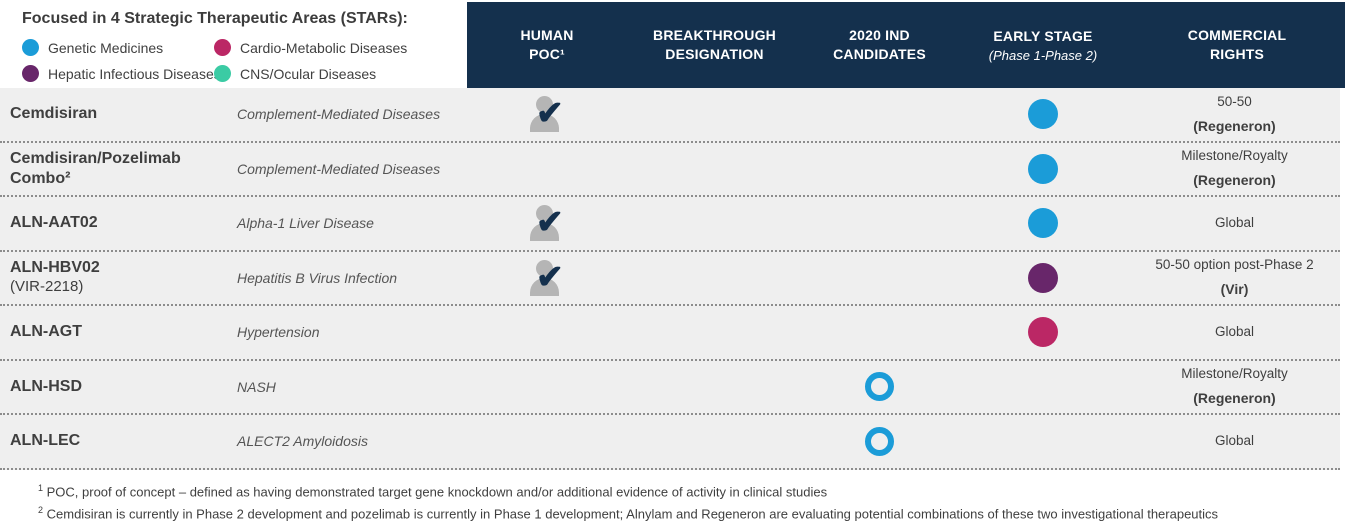 The width and height of the screenshot is (1345, 528). I want to click on column-header-line: EARLY STAGE, so click(1043, 36).